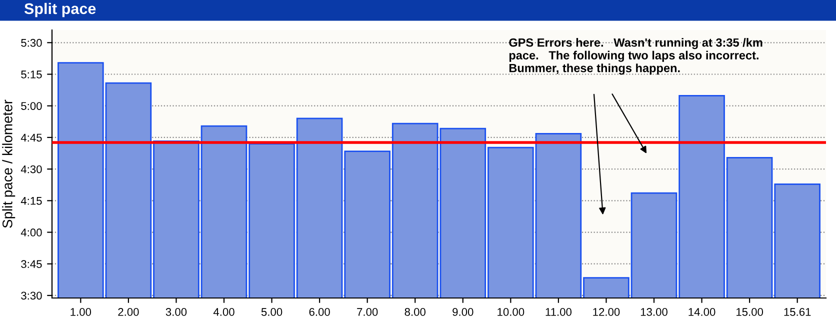 This screenshot has width=836, height=328. I want to click on x-tick-label: 10.00, so click(511, 312).